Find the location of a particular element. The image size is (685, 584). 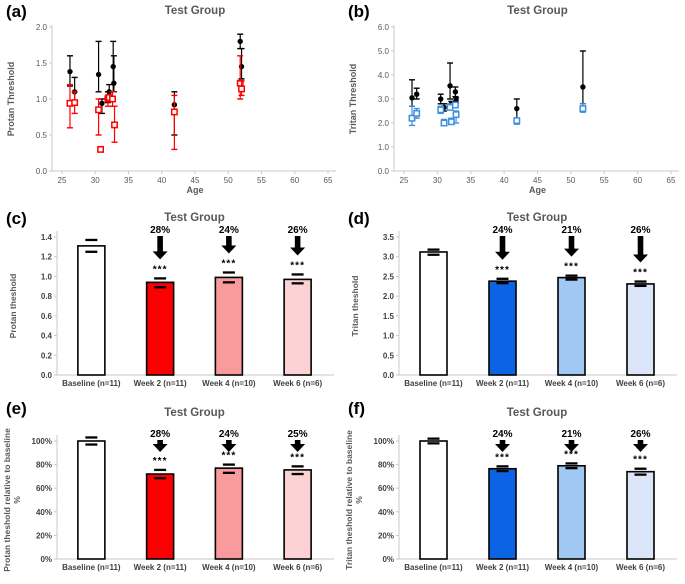

bar-group: *** 25% is located at coordinates (297, 494).